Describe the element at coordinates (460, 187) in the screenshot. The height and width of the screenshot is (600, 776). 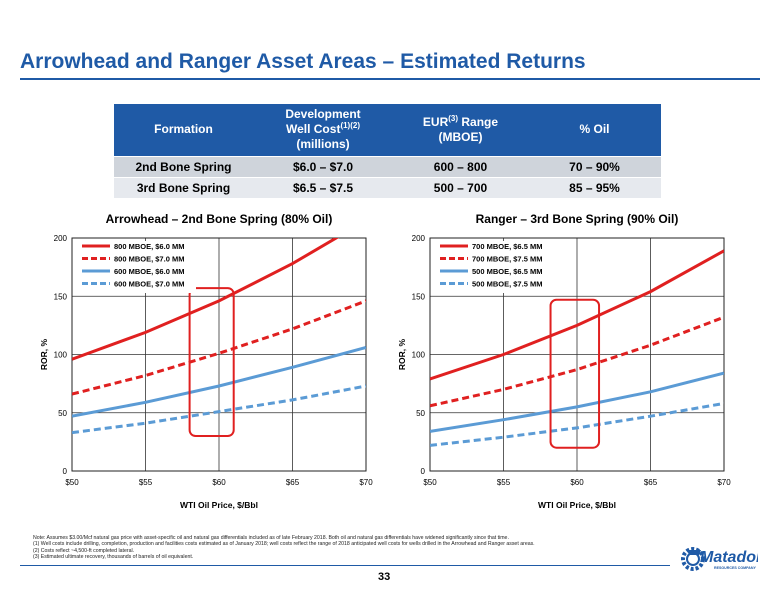
I see `cell-eur: 500 – 700` at that location.